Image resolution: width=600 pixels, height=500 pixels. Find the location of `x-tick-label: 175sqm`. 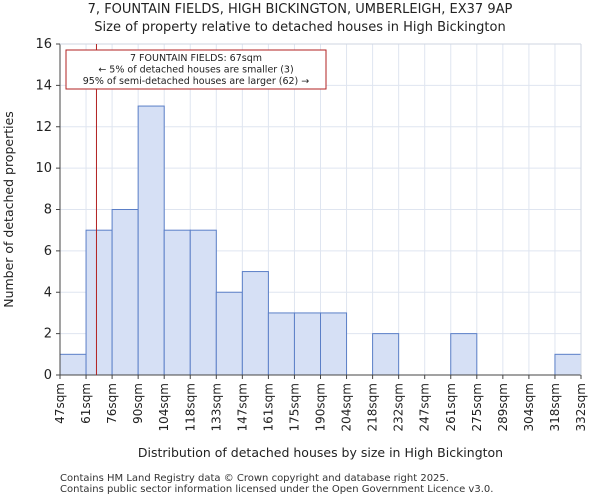

x-tick-label: 175sqm is located at coordinates (294, 407).